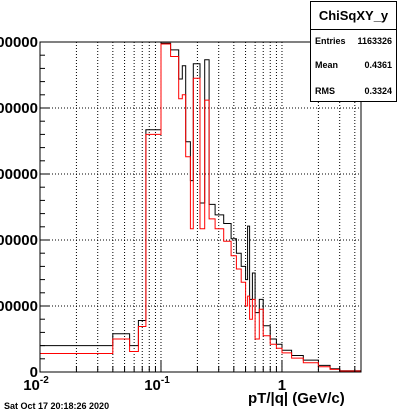  What do you see at coordinates (157, 384) in the screenshot?
I see `x-tick-label: 10⁻¹` at bounding box center [157, 384].